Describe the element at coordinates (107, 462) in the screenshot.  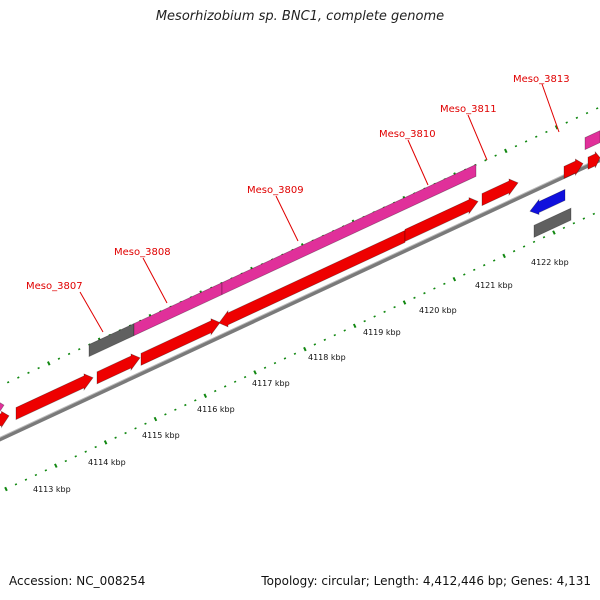
I see `ruler-label-4114: 4114 kbp` at that location.